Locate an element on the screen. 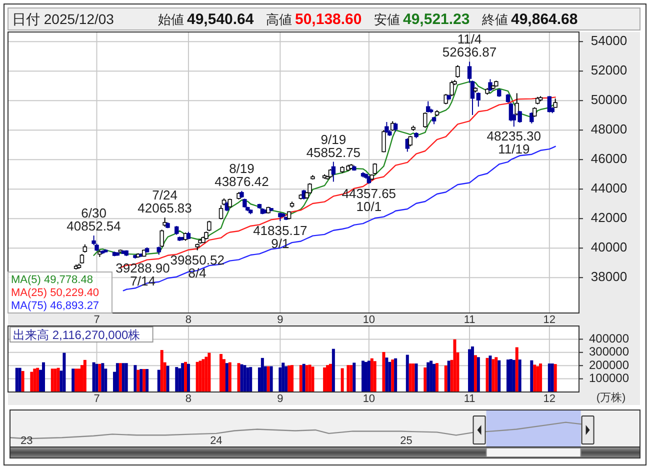 This screenshot has width=653, height=470. y-tick-label: 38000 is located at coordinates (609, 276).